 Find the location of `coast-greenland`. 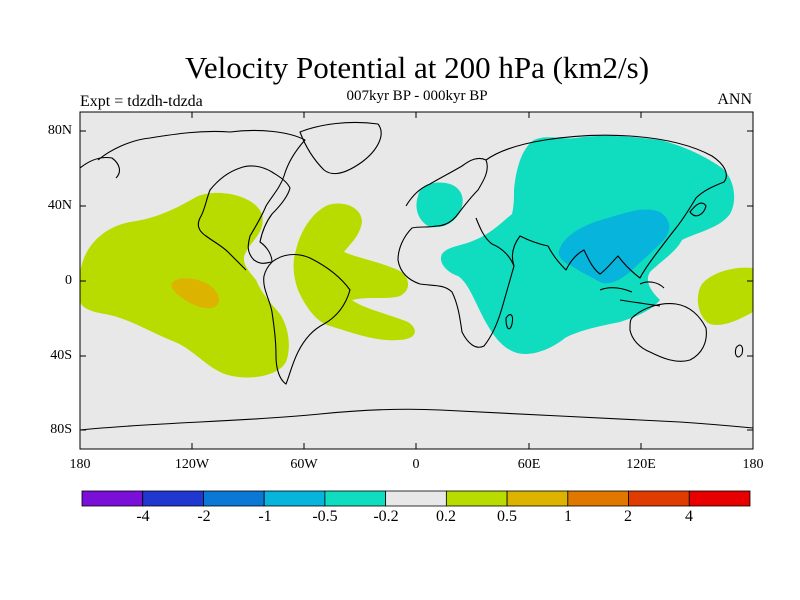

coast-greenland is located at coordinates (340, 148).